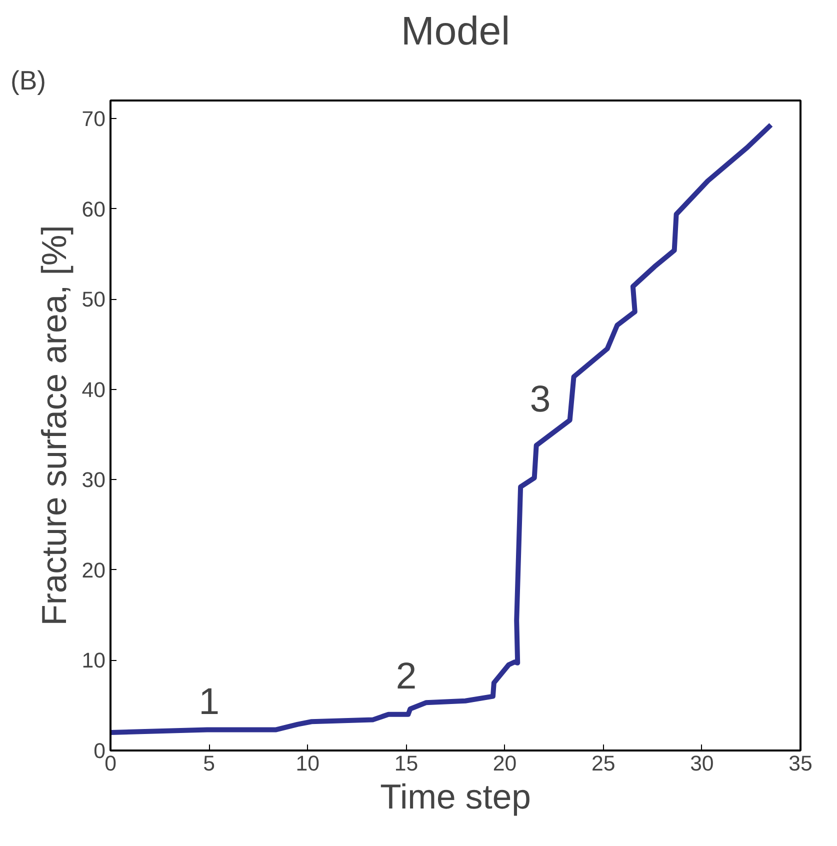 This screenshot has width=837, height=846. What do you see at coordinates (94, 119) in the screenshot?
I see `y-tick-label: 70` at bounding box center [94, 119].